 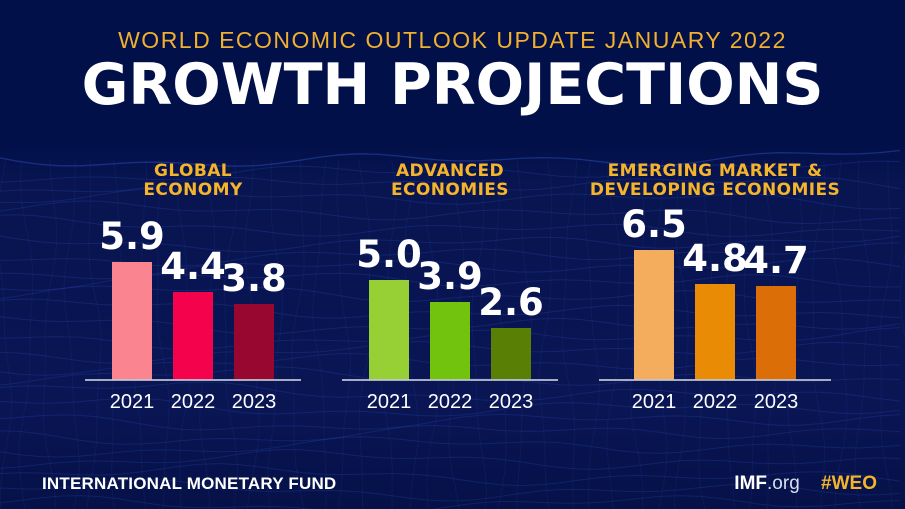 I want to click on group-title-line: EMERGING MARKET &, so click(x=715, y=171).